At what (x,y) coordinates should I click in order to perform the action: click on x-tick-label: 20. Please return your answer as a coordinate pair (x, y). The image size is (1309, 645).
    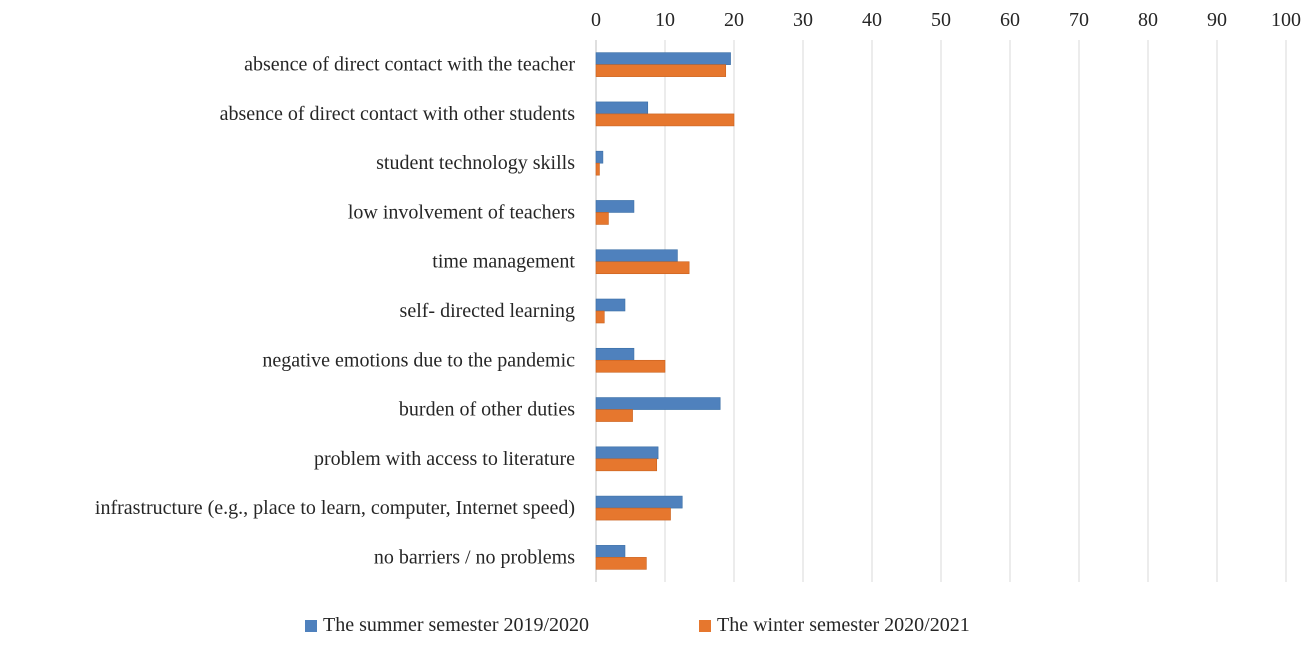
    Looking at the image, I should click on (734, 20).